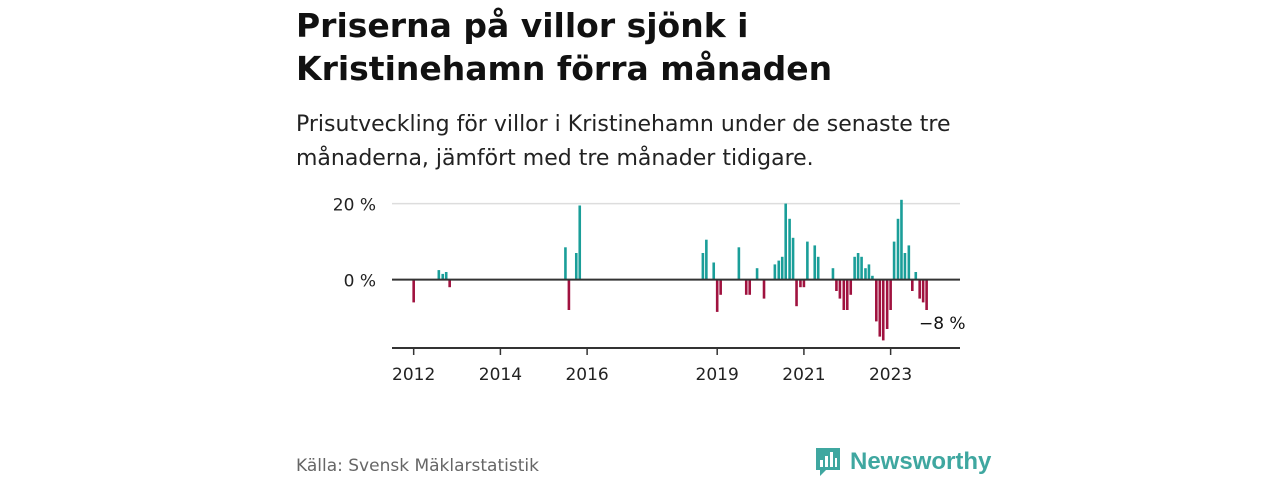 The image size is (1280, 480). I want to click on bar-layer, so click(670, 270).